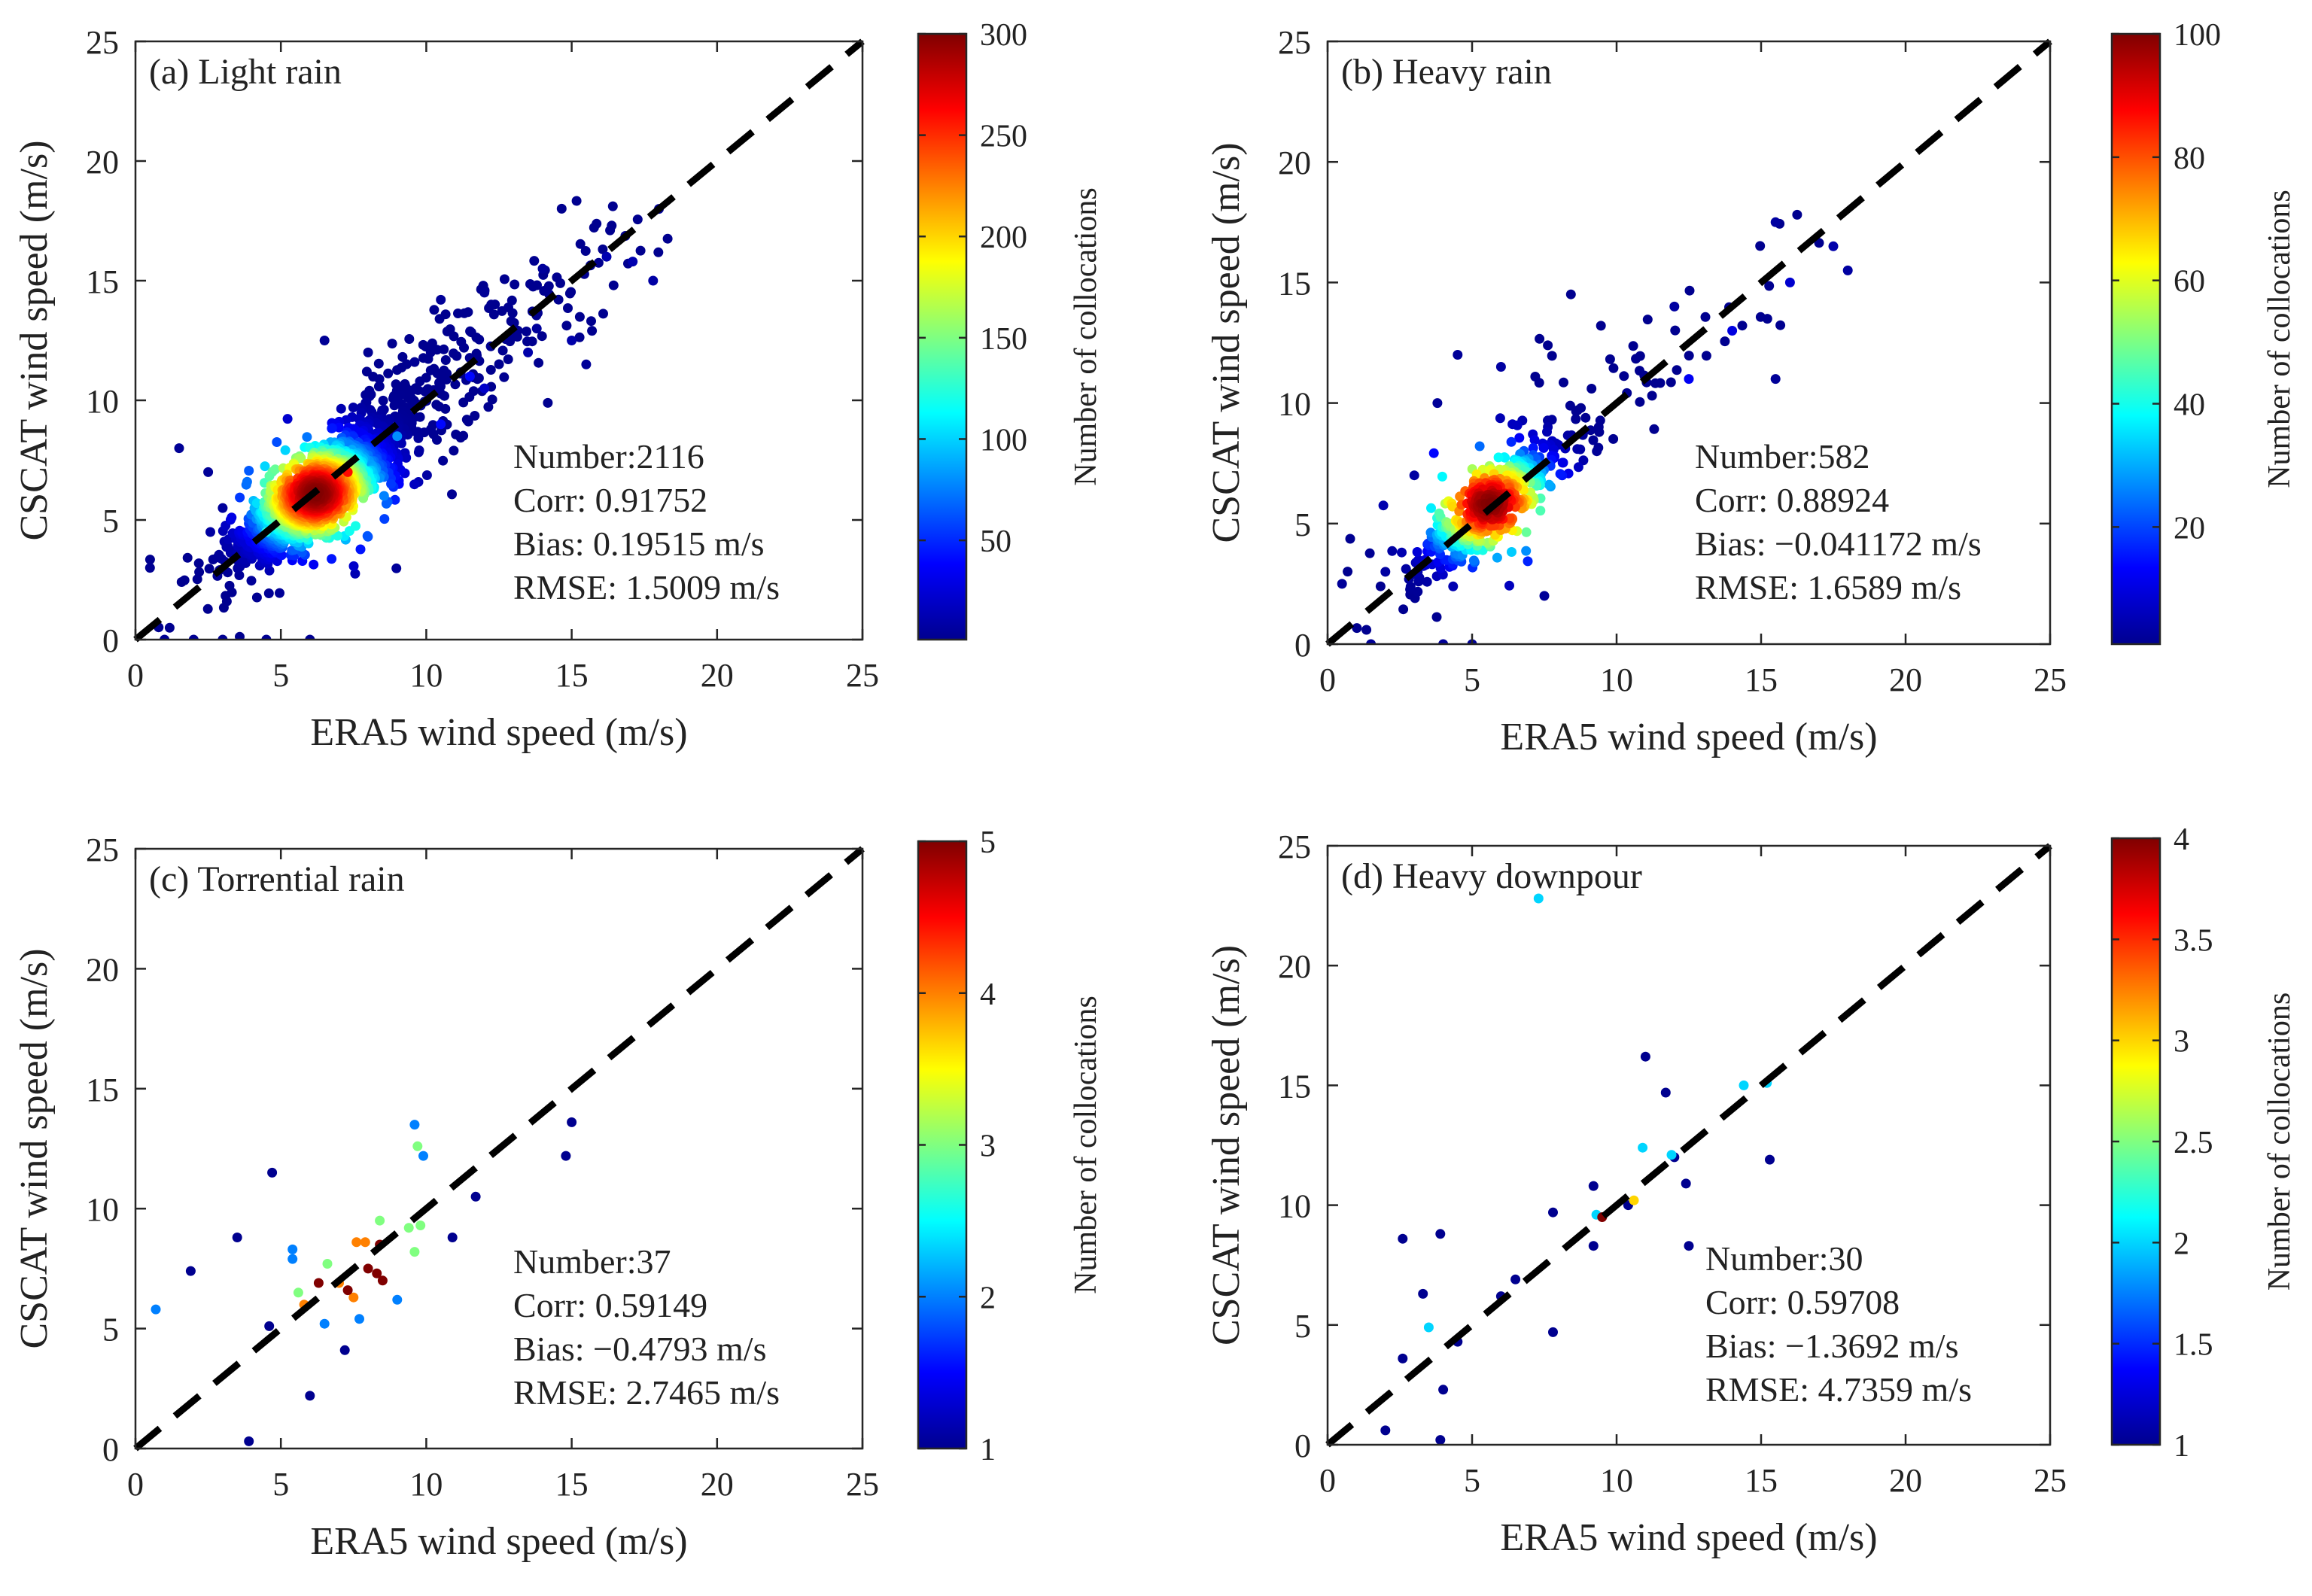 Image resolution: width=2312 pixels, height=1596 pixels. I want to click on stat-rmse: RMSE: 1.5009 m/s, so click(646, 587).